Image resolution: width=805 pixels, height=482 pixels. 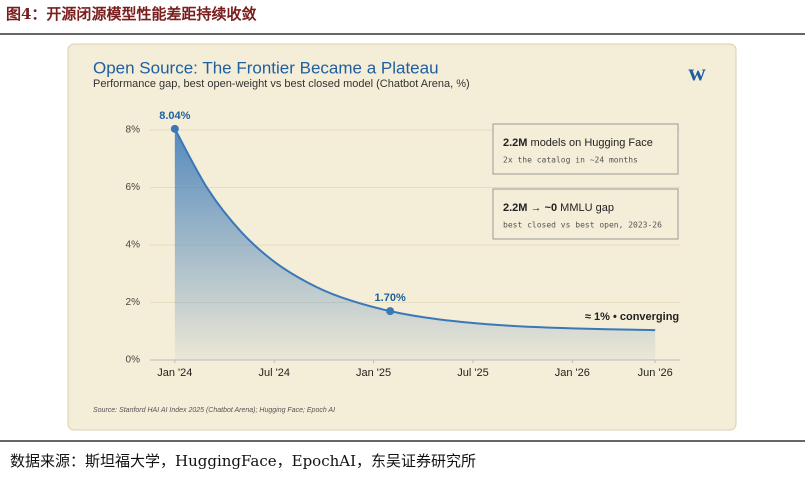 What do you see at coordinates (655, 373) in the screenshot?
I see `x-tick-label: Jun '26` at bounding box center [655, 373].